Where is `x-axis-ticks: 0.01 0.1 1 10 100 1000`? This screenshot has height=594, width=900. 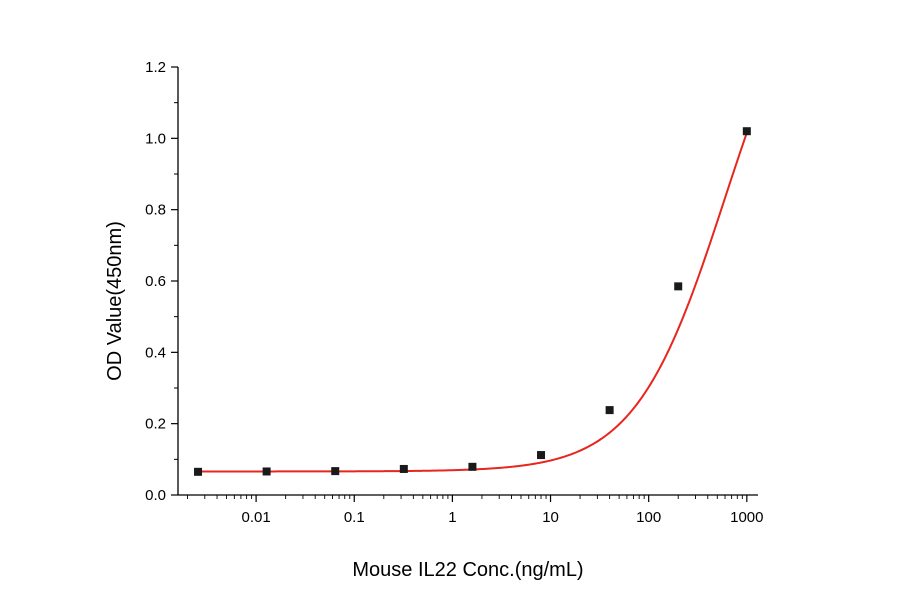
x-axis-ticks: 0.01 0.1 1 10 100 1000 is located at coordinates (475, 510).